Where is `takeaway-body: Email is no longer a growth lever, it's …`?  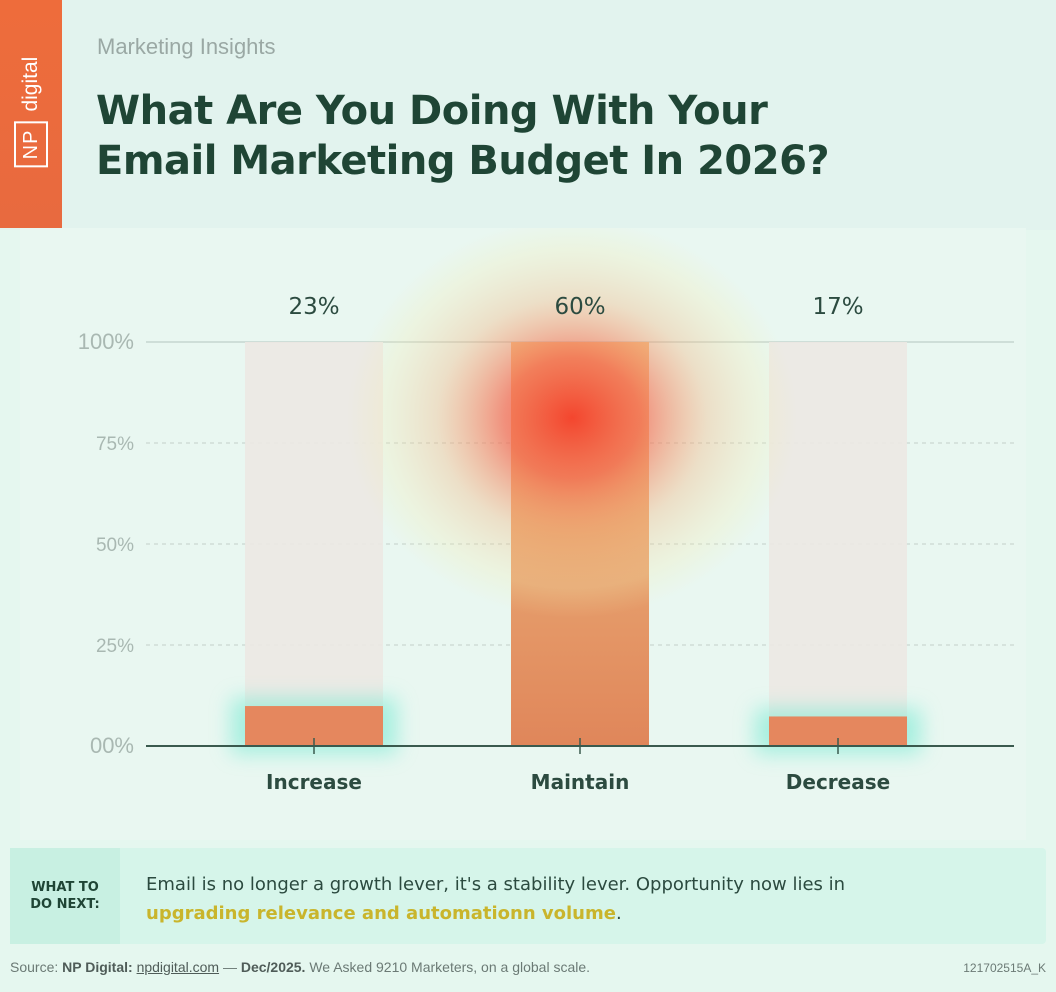 takeaway-body: Email is no longer a growth lever, it's … is located at coordinates (496, 884).